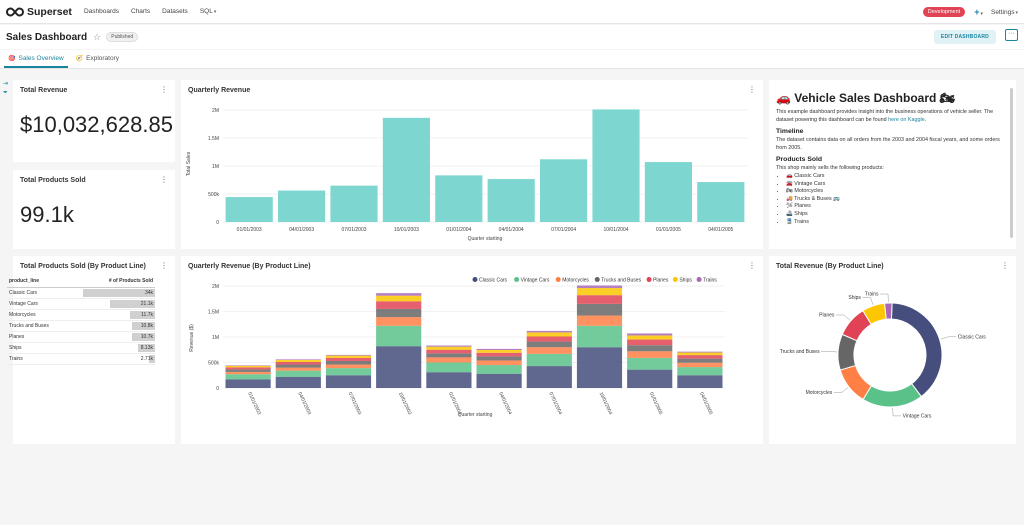 Image resolution: width=1024 pixels, height=525 pixels. Describe the element at coordinates (81, 293) in the screenshot. I see `table-row: Classic Cars 34k` at that location.